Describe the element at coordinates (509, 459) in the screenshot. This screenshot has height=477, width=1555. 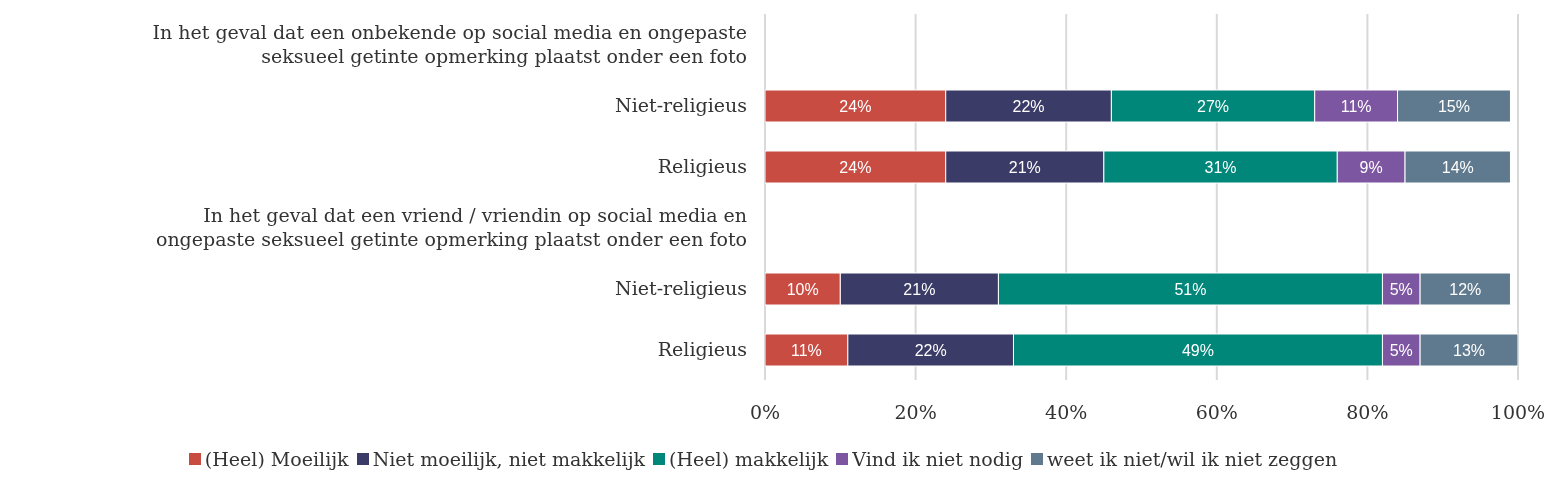
I see `legend-label: Niet moeilijk, niet makkelijk` at that location.